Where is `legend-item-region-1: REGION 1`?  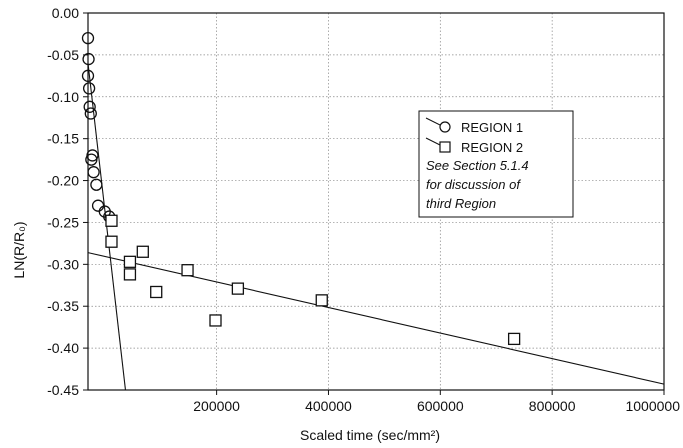 legend-item-region-1: REGION 1 is located at coordinates (474, 126).